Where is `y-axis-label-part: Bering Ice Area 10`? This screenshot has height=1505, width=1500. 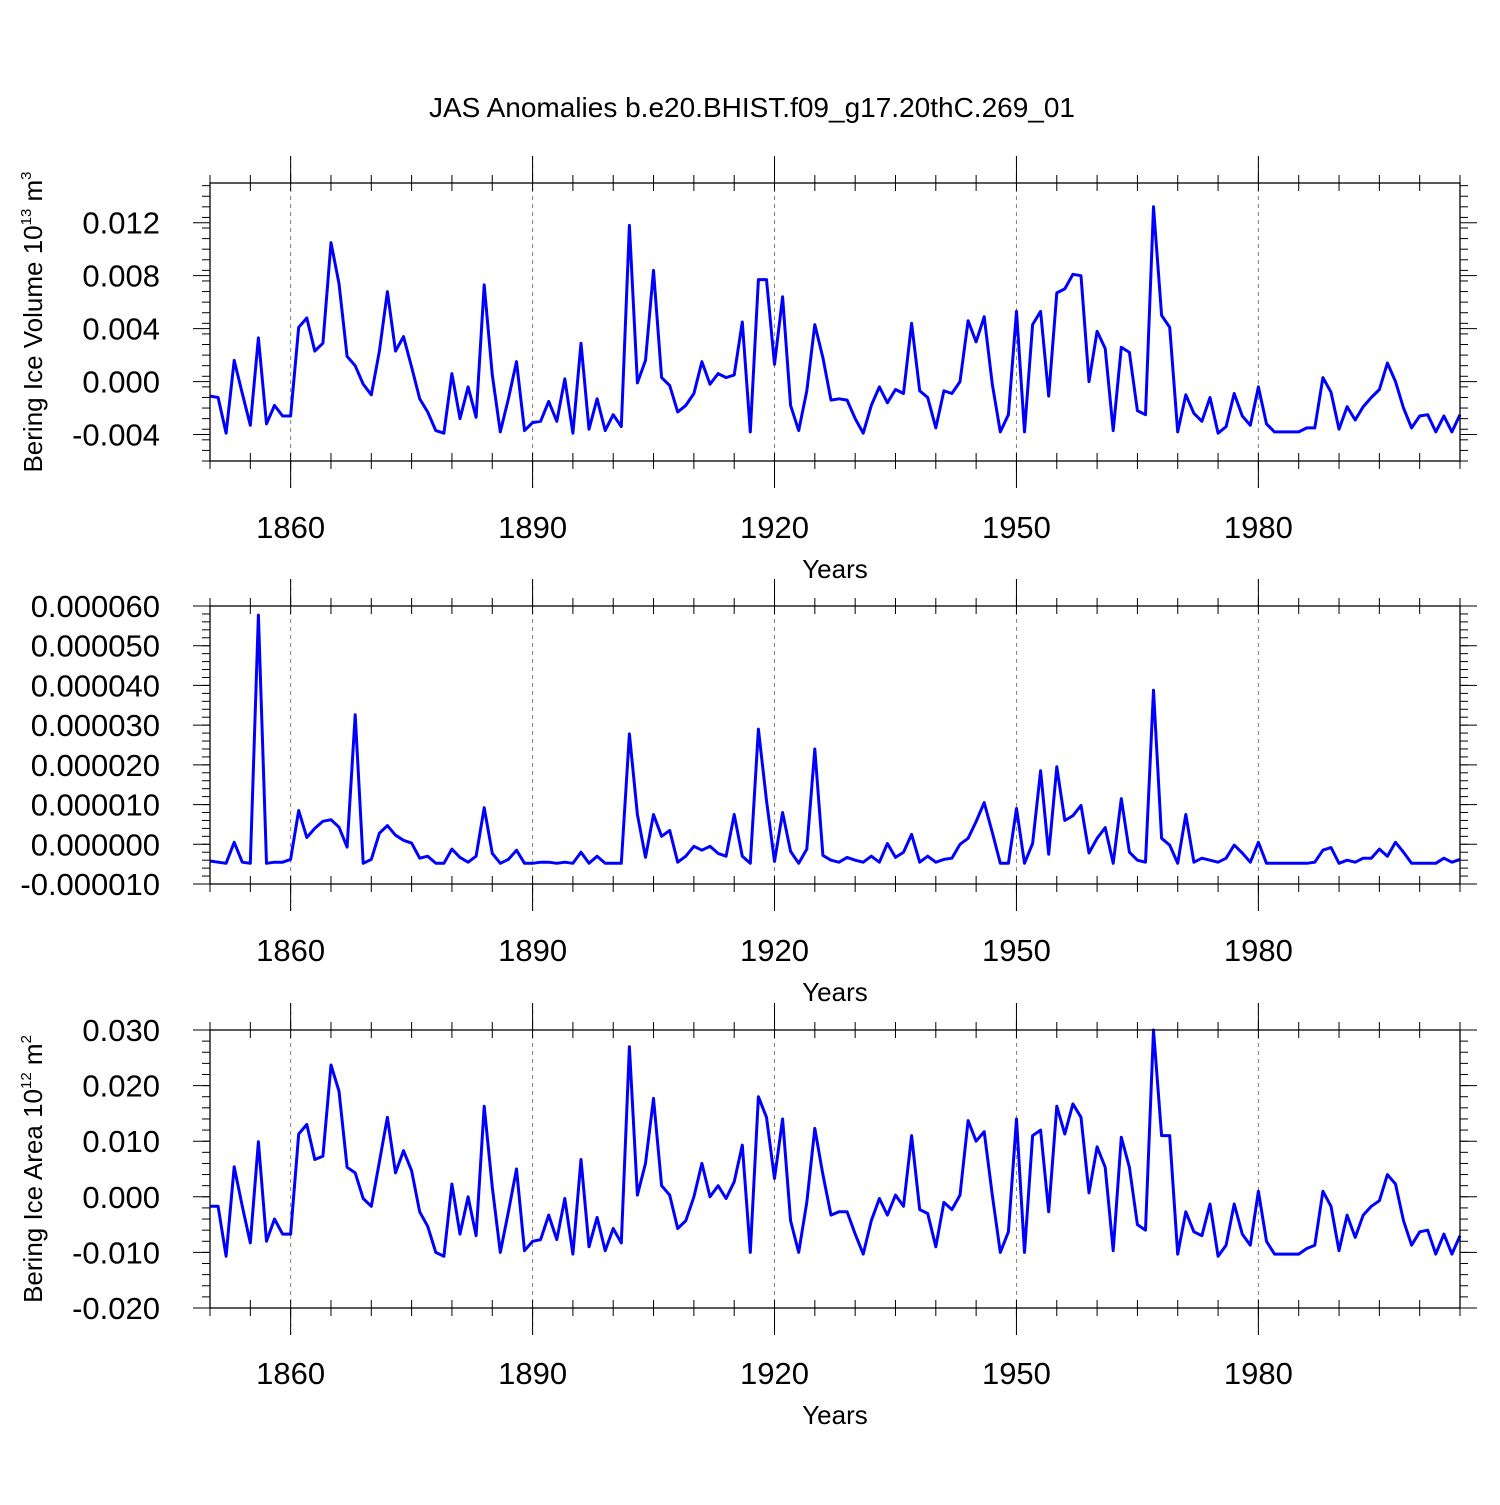 y-axis-label-part: Bering Ice Area 10 is located at coordinates (33, 1196).